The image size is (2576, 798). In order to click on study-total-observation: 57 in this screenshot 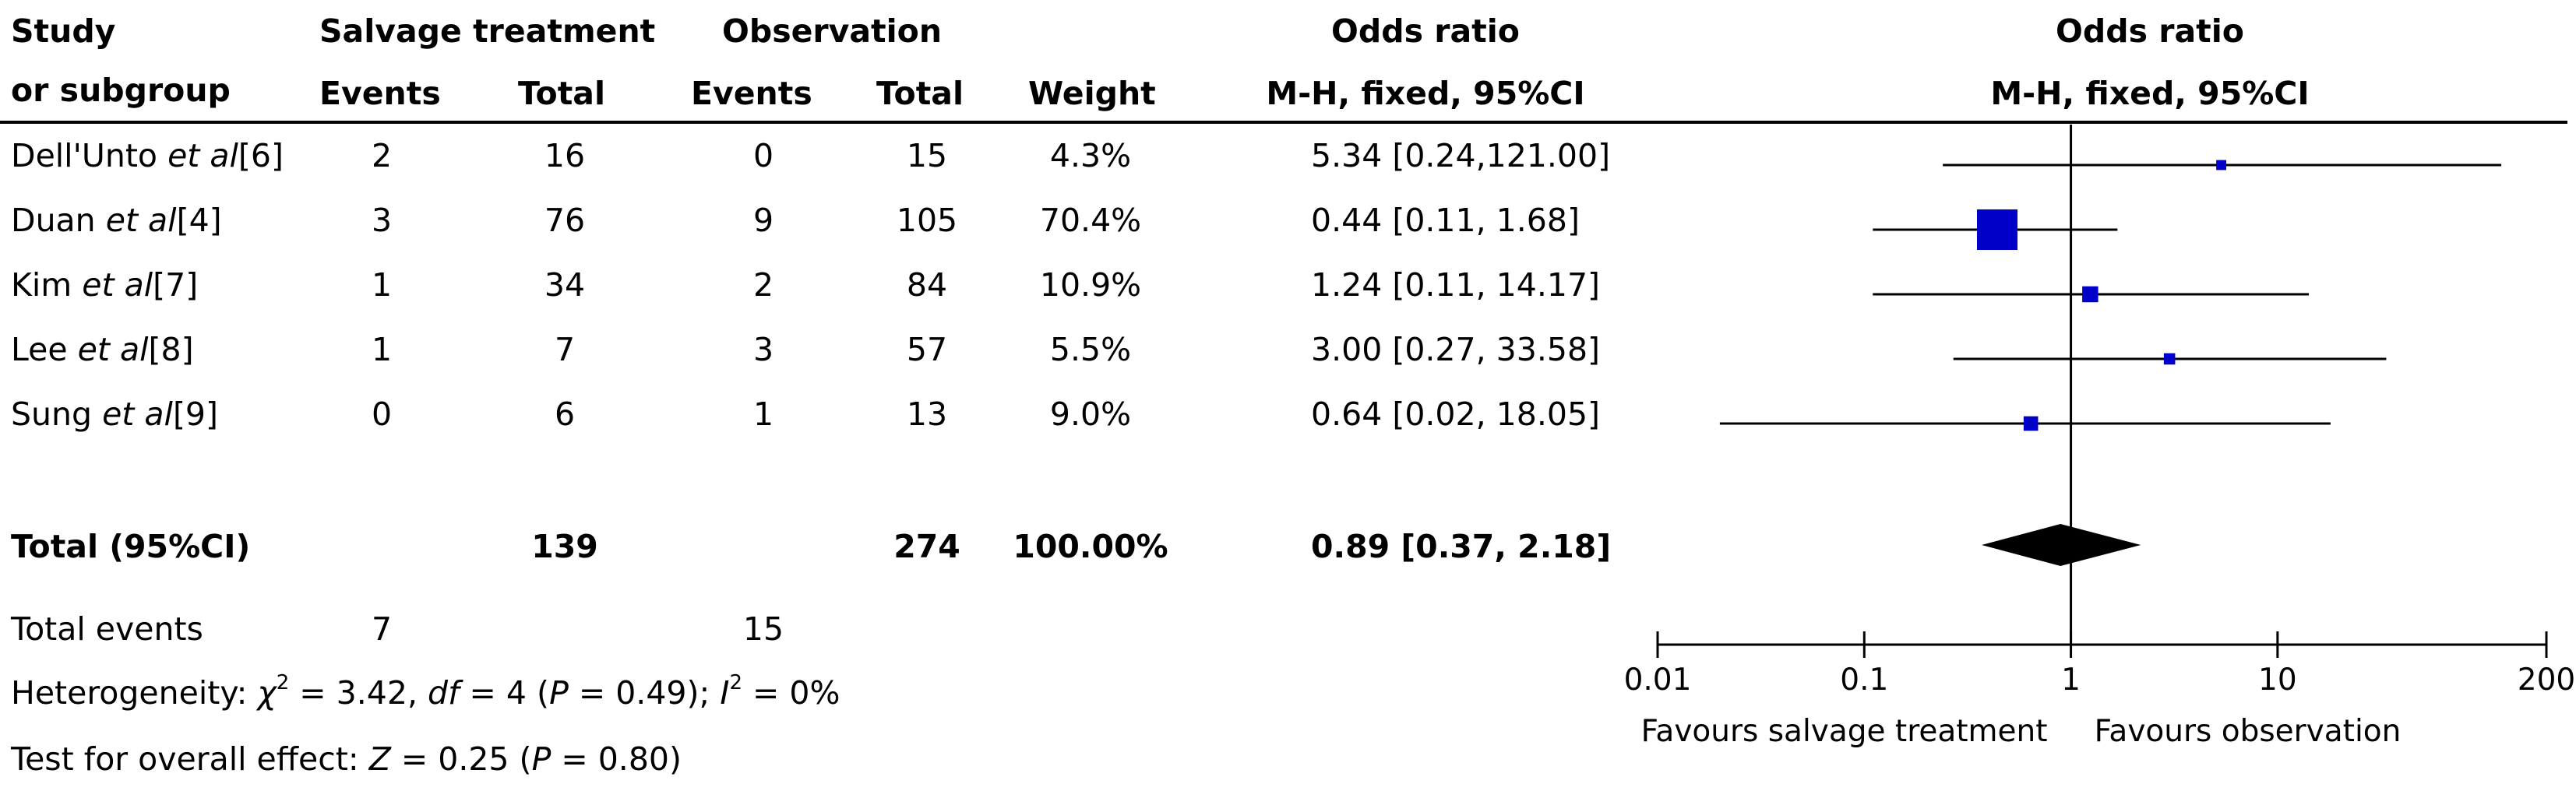, I will do `click(927, 349)`.